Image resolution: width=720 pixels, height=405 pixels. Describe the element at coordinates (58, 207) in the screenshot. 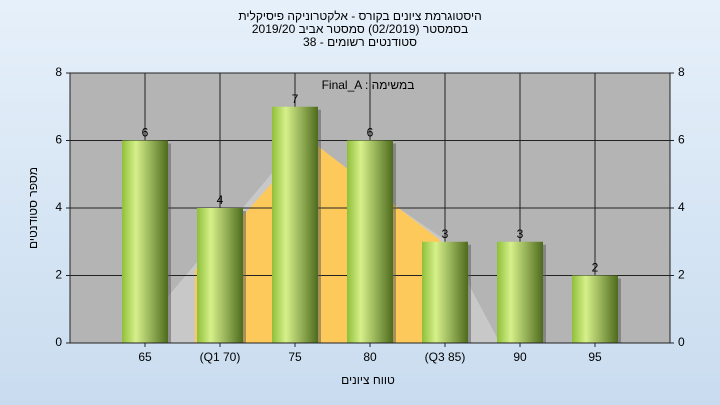

I see `y-tick-label: 4` at that location.